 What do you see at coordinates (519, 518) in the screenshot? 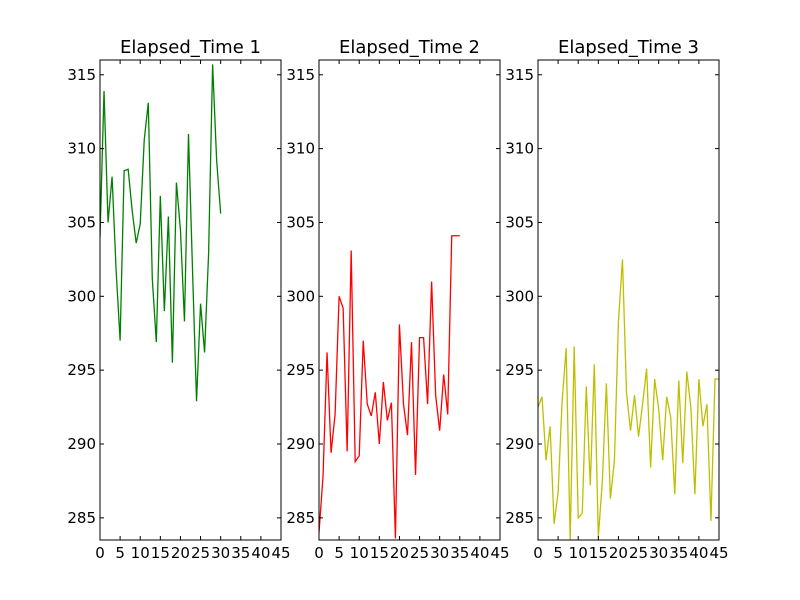
I see `subplot-3-ytick-label: 285` at bounding box center [519, 518].